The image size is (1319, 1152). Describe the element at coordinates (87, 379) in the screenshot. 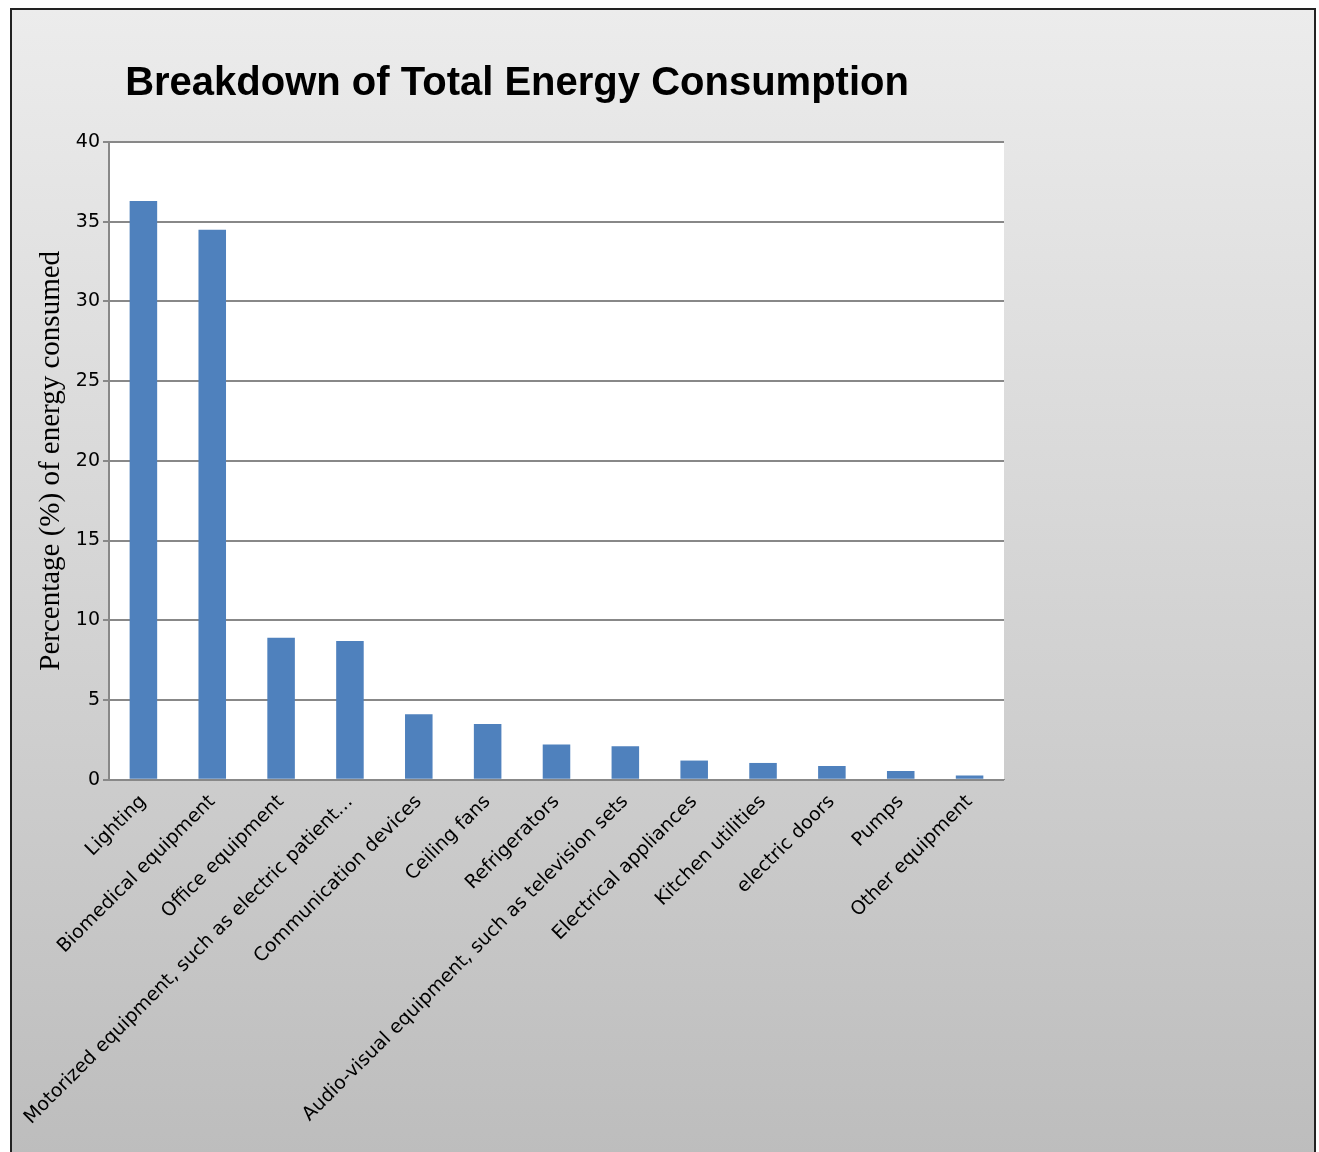

I see `y-tick-label: 25` at that location.